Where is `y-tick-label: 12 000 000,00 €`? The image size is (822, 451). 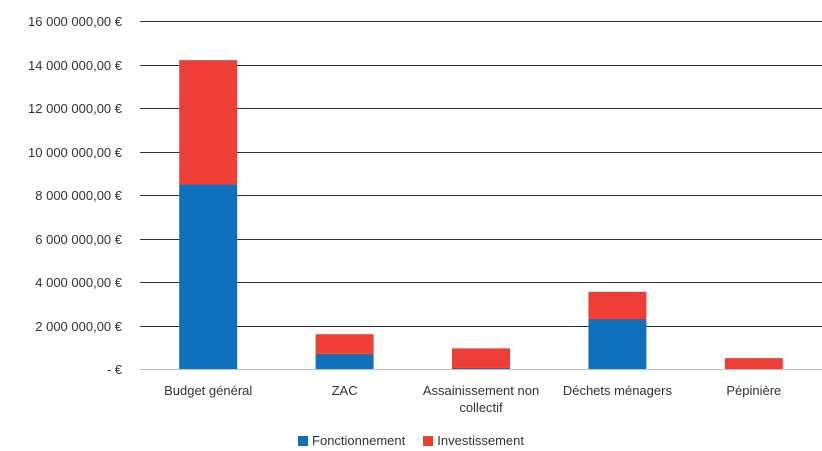
y-tick-label: 12 000 000,00 € is located at coordinates (75, 108).